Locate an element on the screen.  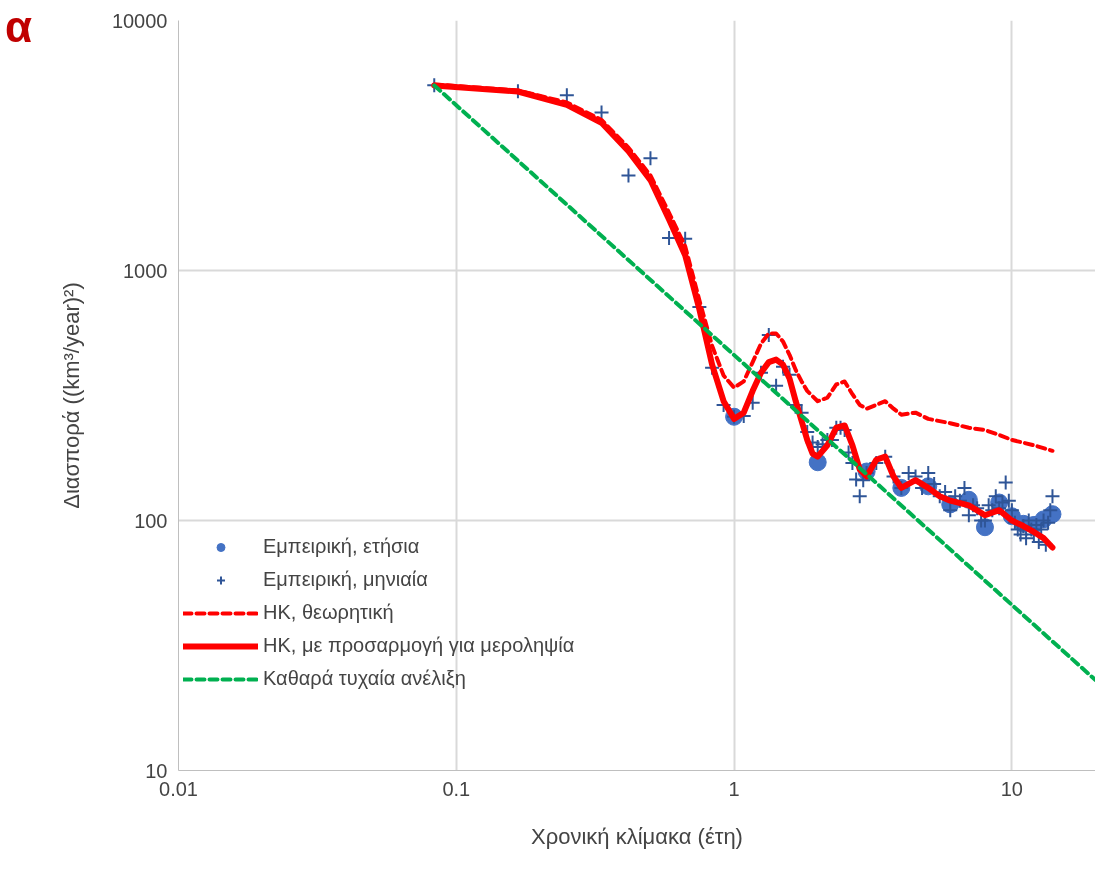
legend-label: Εμπειρική, μηνιαία is located at coordinates (345, 579).